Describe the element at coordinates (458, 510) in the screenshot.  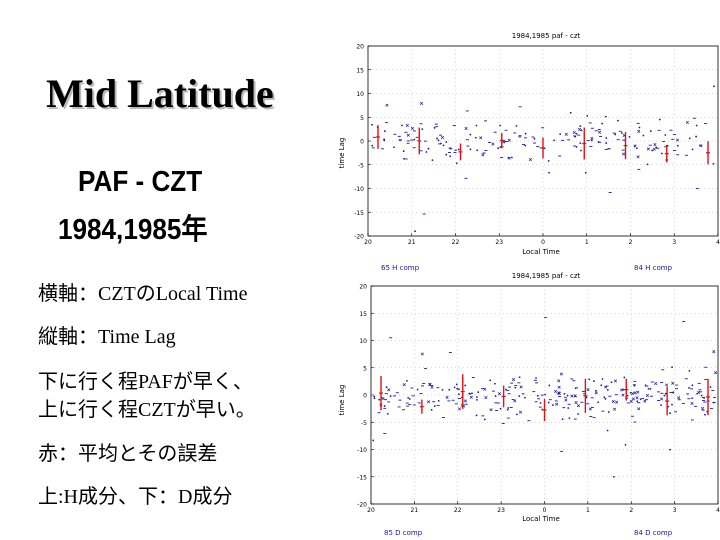
I see `x-tick-label: 22` at that location.